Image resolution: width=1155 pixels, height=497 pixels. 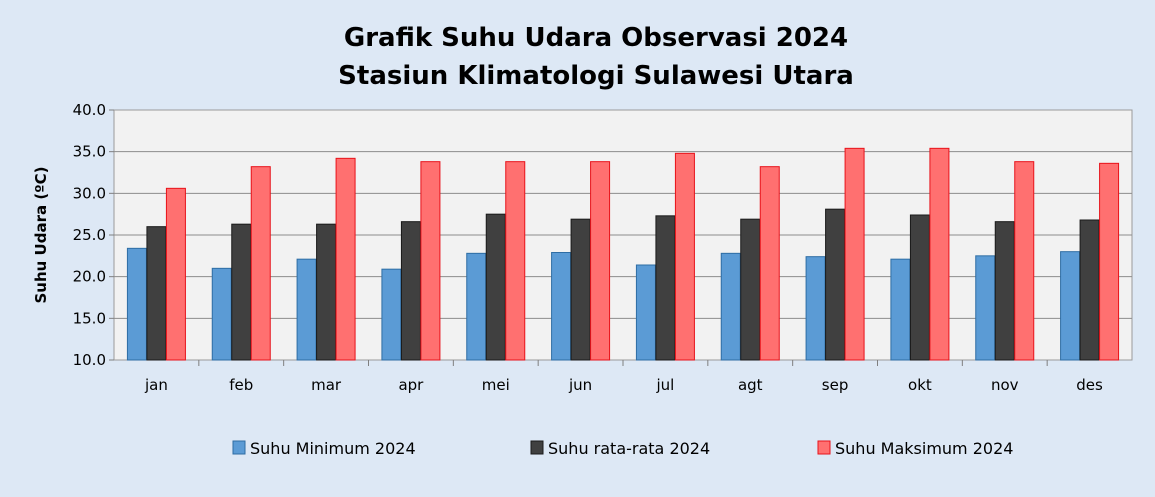 What do you see at coordinates (411, 385) in the screenshot?
I see `x-category-label: apr` at bounding box center [411, 385].